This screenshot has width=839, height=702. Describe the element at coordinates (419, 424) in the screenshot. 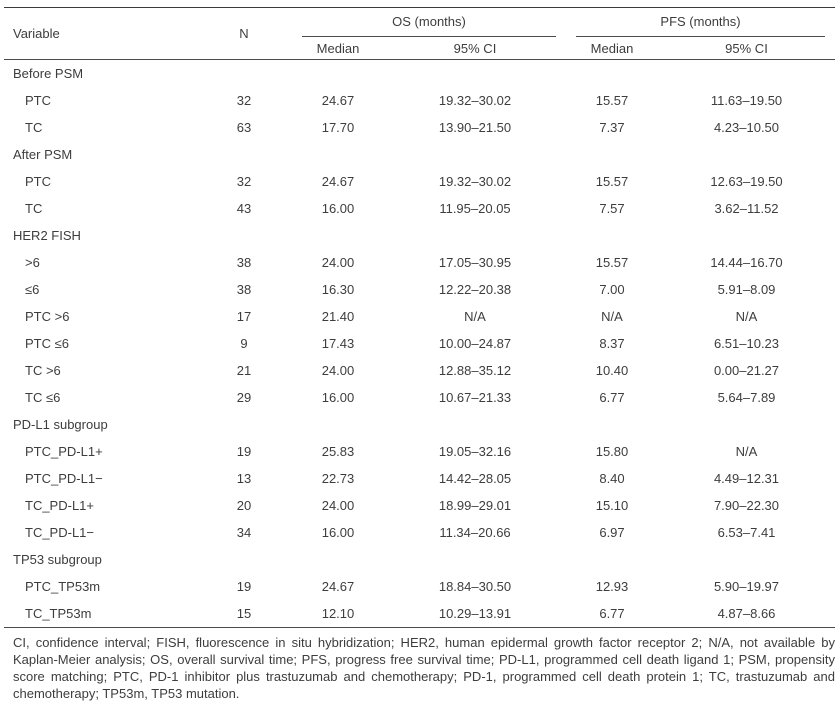

I see `section-header-row: PD-L1 subgroup` at that location.